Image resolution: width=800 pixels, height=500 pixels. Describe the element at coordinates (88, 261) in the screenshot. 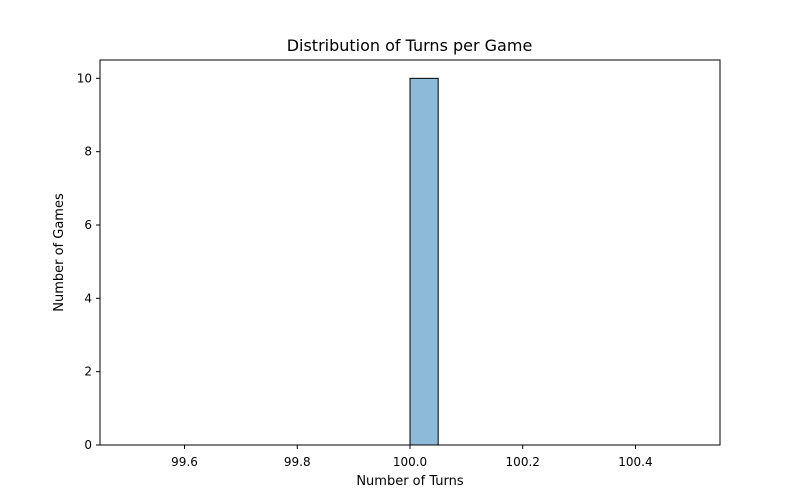

I see `y-axis-ticks: 0 2 4 6 8 10` at that location.